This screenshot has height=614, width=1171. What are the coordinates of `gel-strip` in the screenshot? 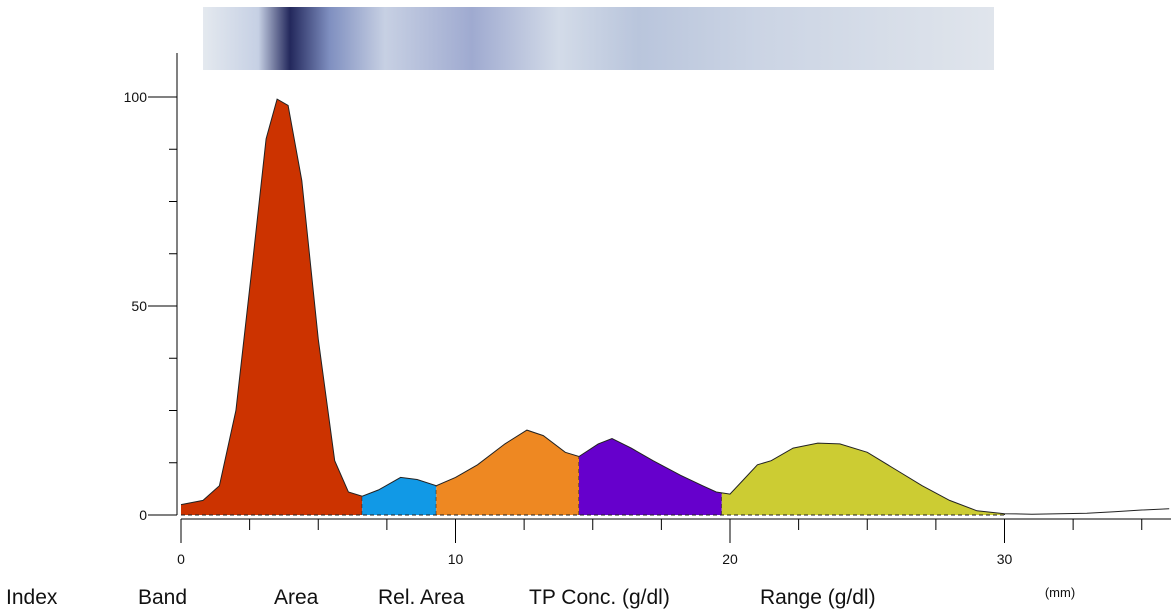 It's located at (598, 38).